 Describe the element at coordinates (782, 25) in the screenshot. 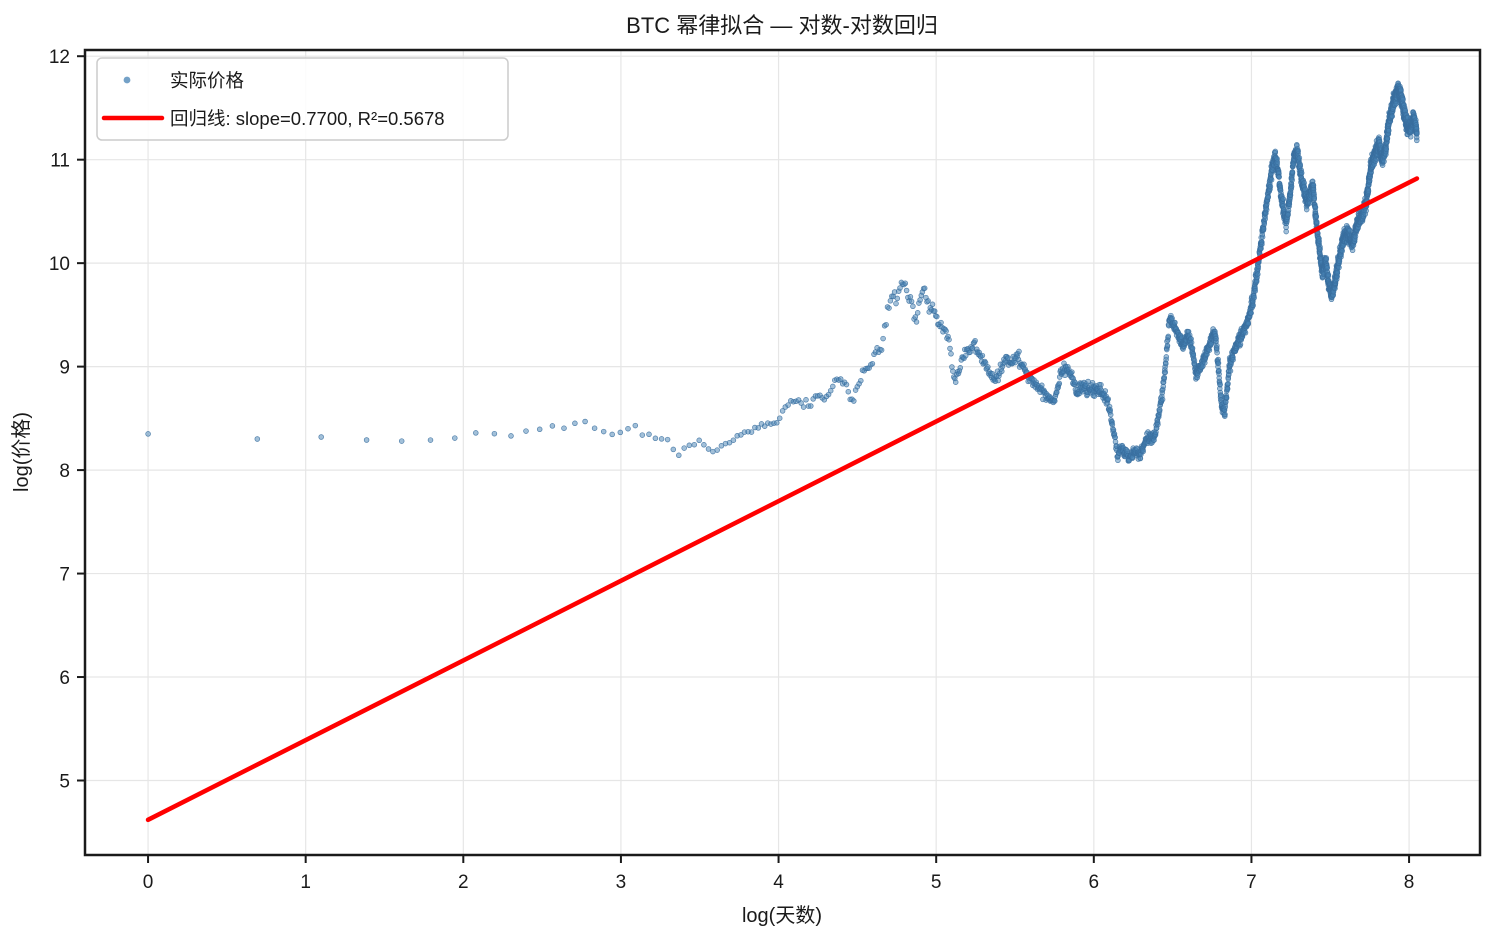

I see `chart-title: BTC 幂律拟合 — 对数-对数回归` at that location.